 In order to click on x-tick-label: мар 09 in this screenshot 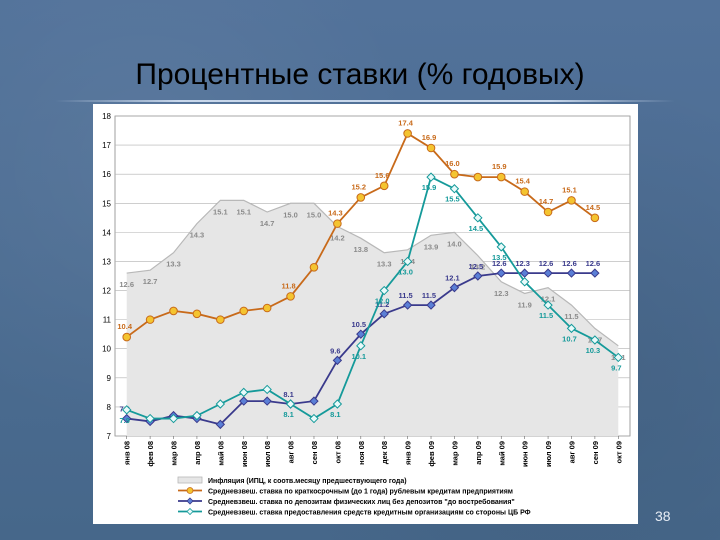, I will do `click(454, 453)`.